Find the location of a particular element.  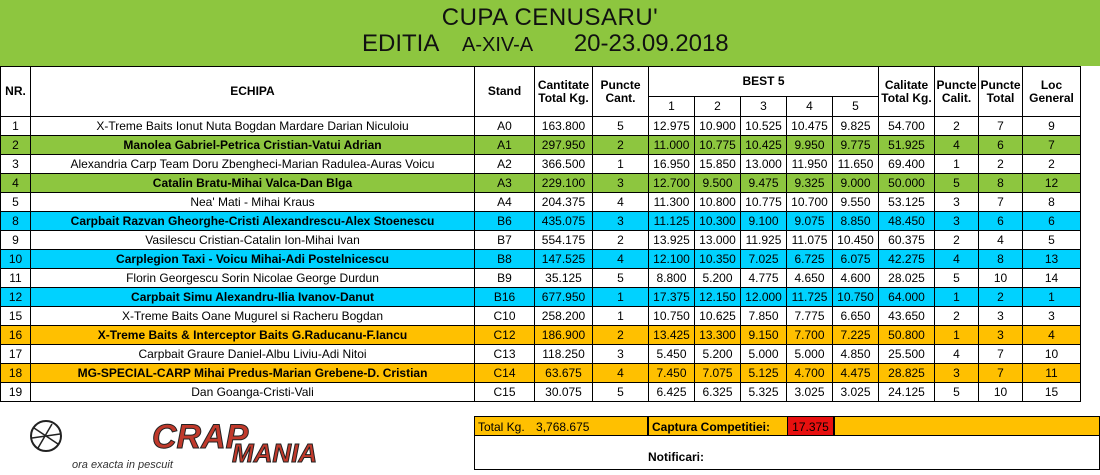

cell-puncte-total: 8 is located at coordinates (1000, 259).